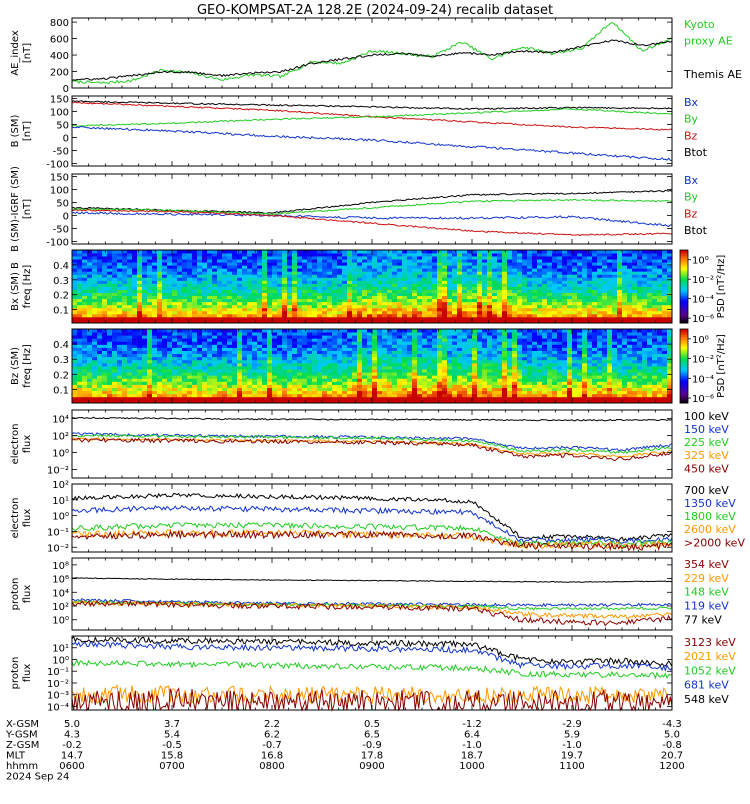  What do you see at coordinates (712, 74) in the screenshot?
I see `legend-entry: Themis AE` at bounding box center [712, 74].